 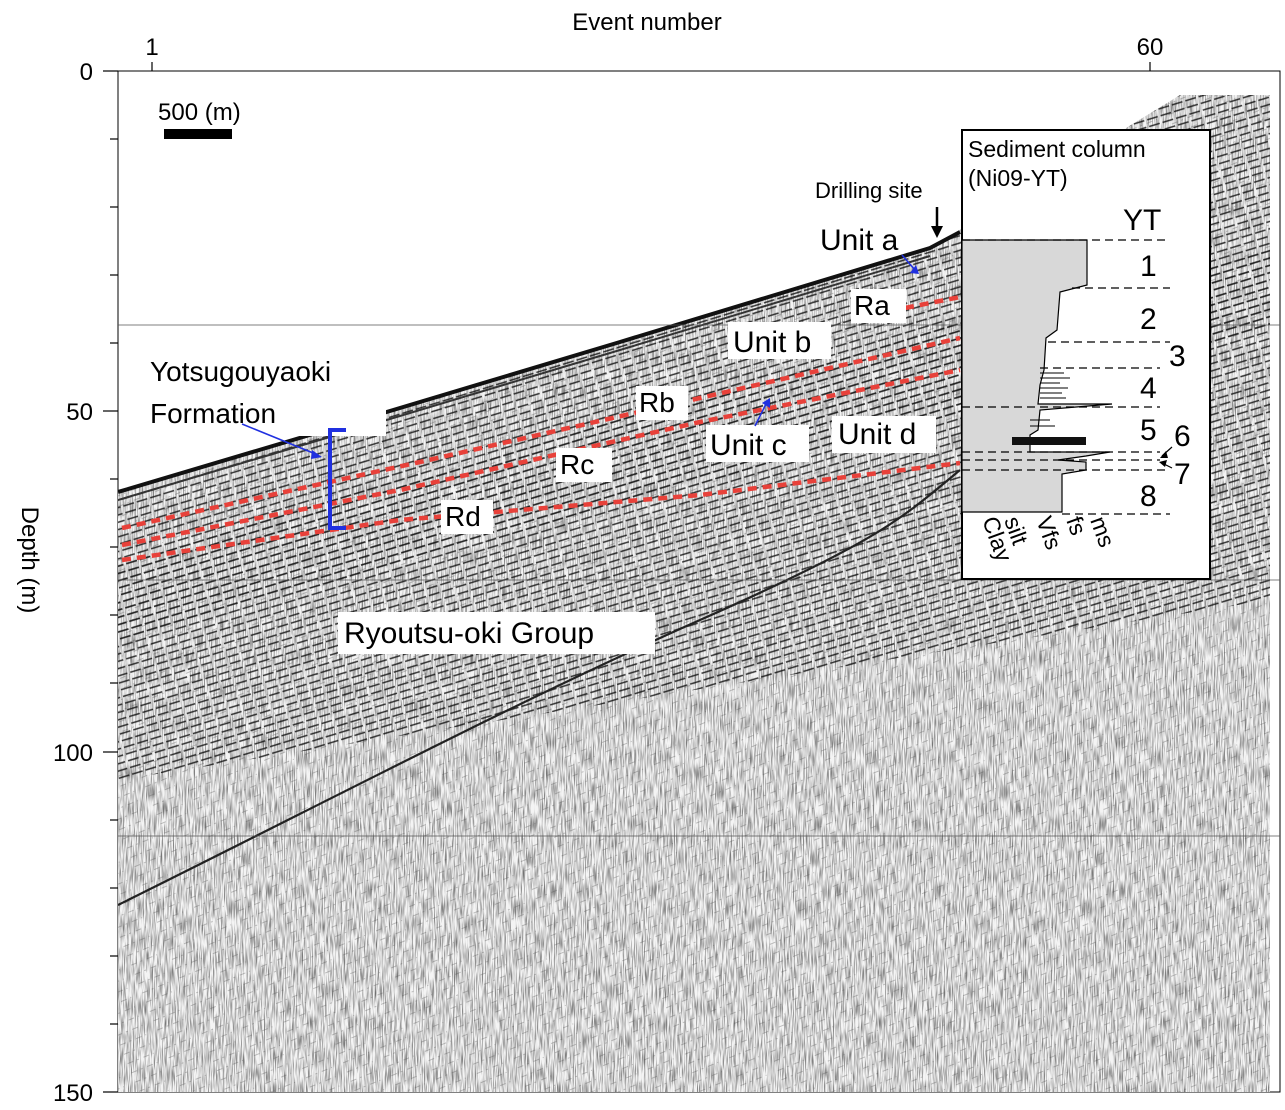 I want to click on sediment-column-title: Sediment column, so click(x=1057, y=149).